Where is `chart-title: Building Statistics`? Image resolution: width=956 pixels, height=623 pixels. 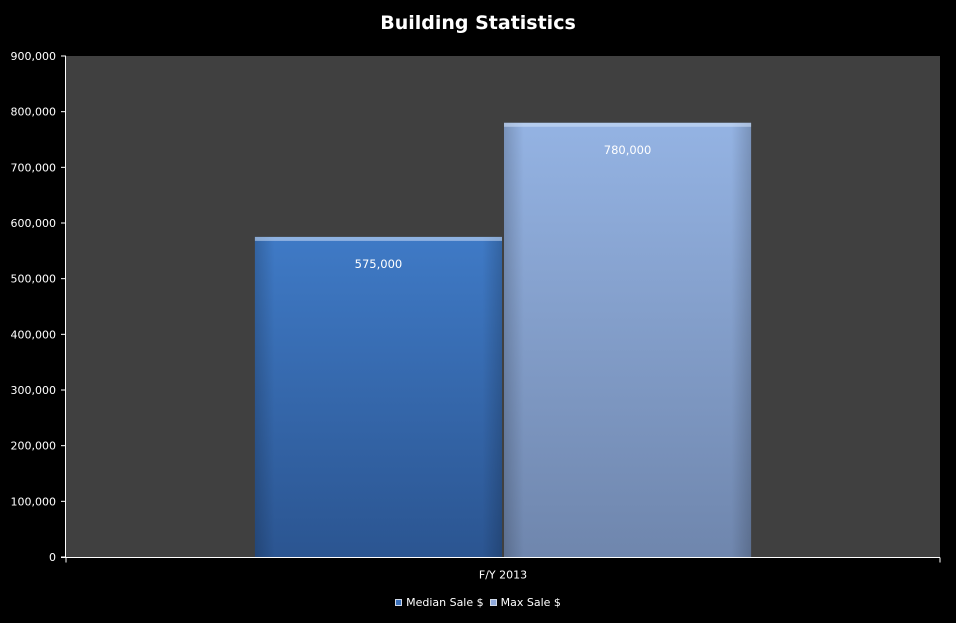 chart-title: Building Statistics is located at coordinates (478, 23).